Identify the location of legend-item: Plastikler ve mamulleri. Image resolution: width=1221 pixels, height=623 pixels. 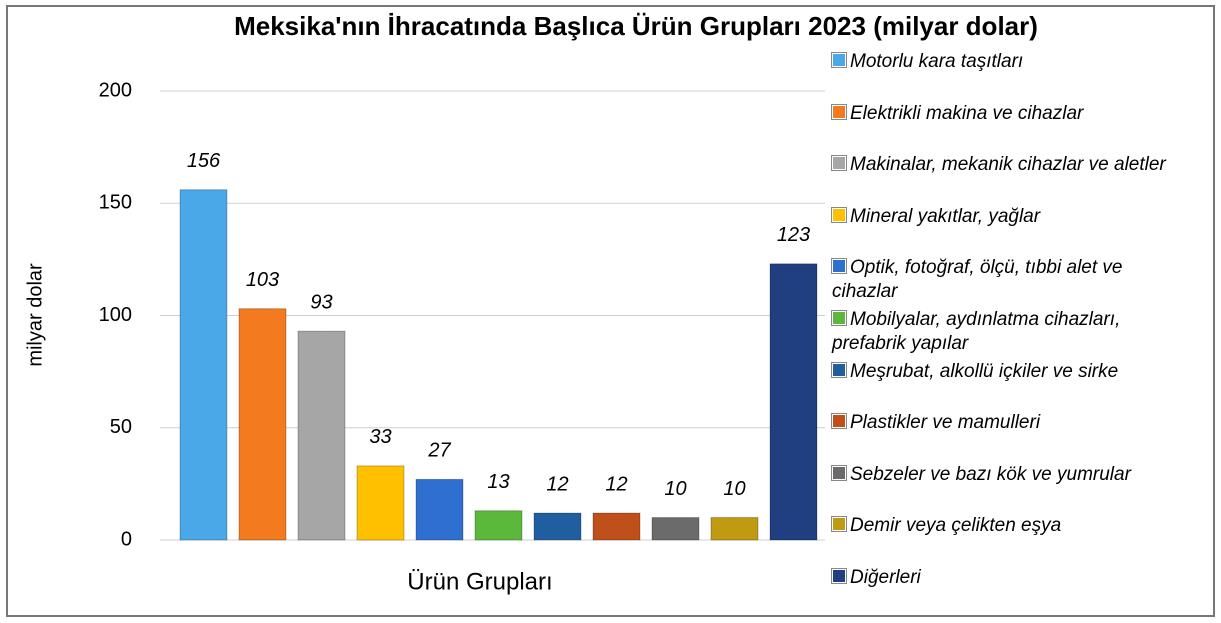
(1004, 423).